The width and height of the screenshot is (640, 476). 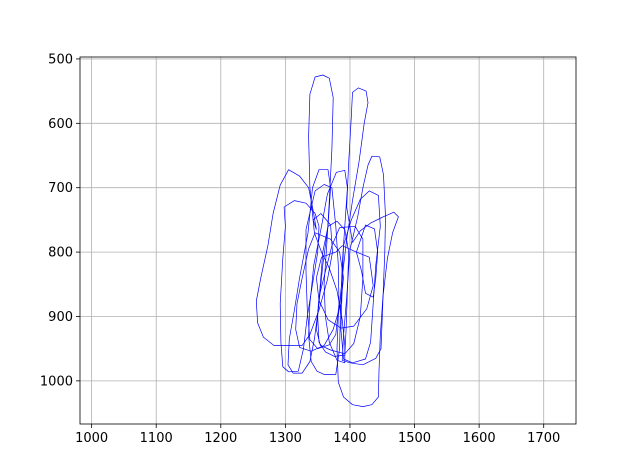 I want to click on y-tick-label: 800, so click(x=60, y=253).